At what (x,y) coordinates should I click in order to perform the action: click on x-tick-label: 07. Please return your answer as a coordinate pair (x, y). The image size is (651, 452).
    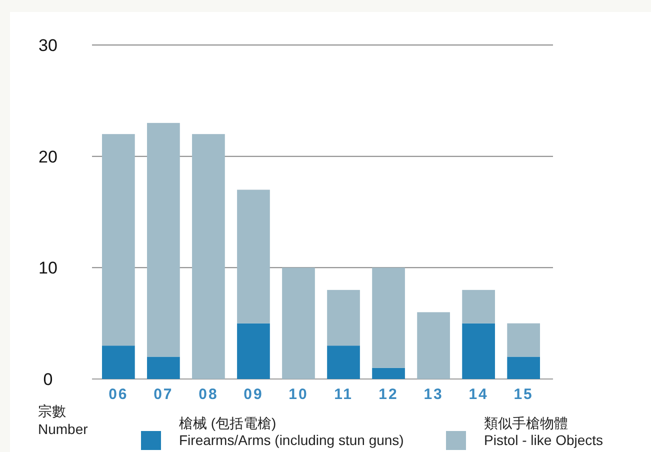
    Looking at the image, I should click on (164, 394).